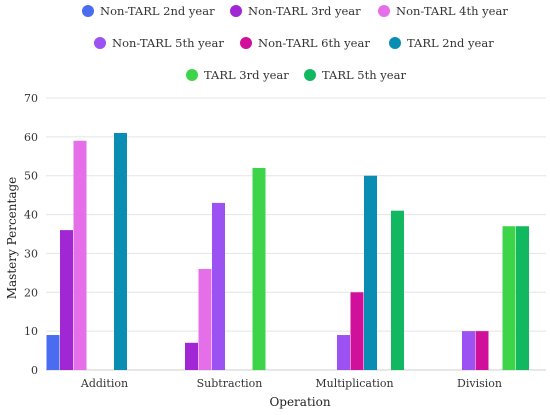 The height and width of the screenshot is (415, 550). Describe the element at coordinates (31, 176) in the screenshot. I see `y-tick-label: 50` at that location.